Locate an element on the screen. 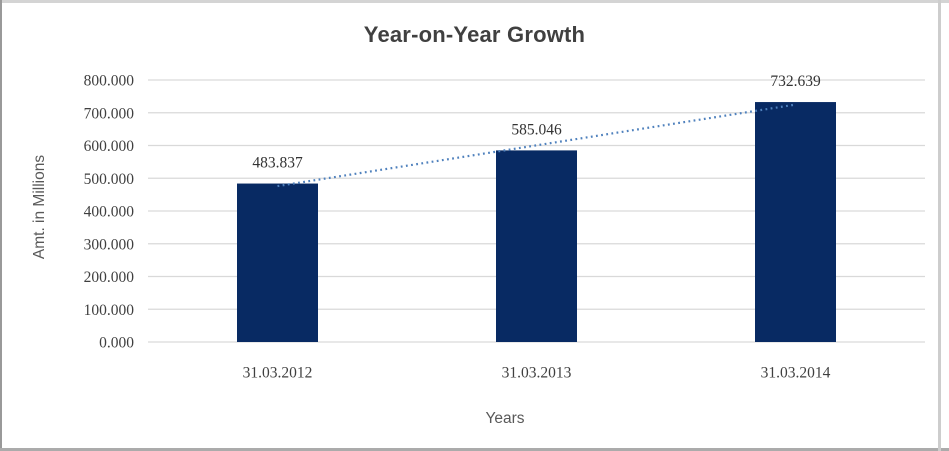  y-tick-label: 400.000 is located at coordinates (109, 212).